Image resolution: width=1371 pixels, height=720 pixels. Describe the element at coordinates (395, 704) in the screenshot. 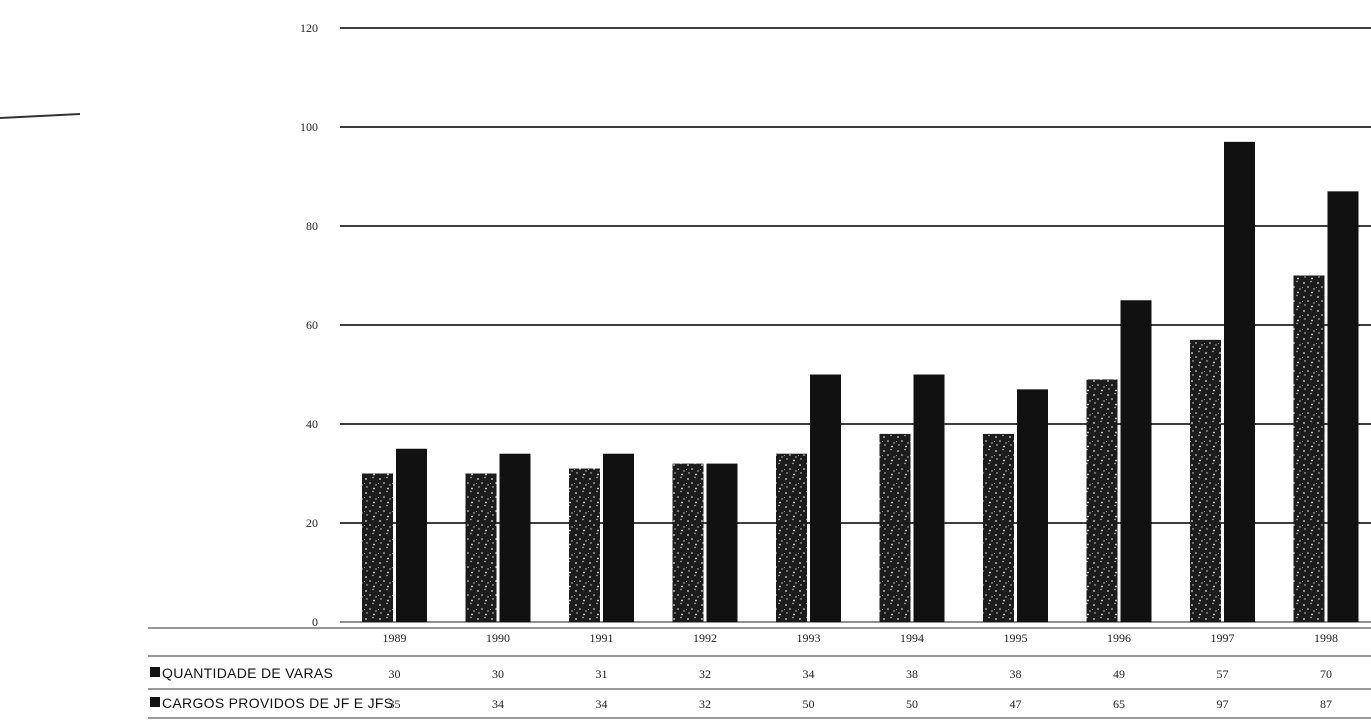

I see `table-cell-value: 35` at that location.